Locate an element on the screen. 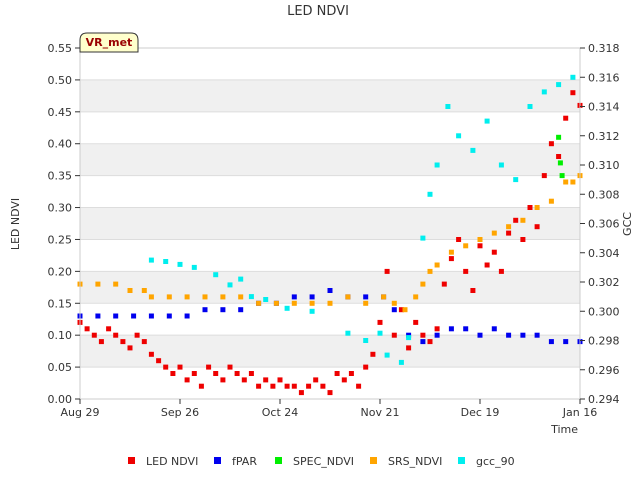 The height and width of the screenshot is (480, 640). y2-tick-label: 0.316 is located at coordinates (604, 77).